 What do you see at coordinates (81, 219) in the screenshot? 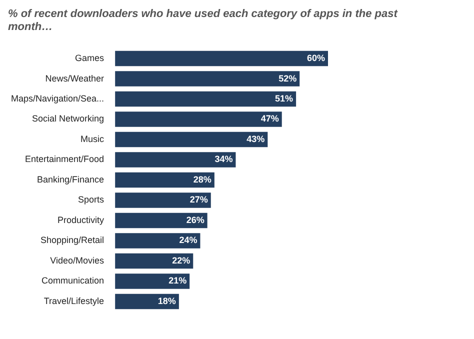
I see `y-tick-label: Productivity` at bounding box center [81, 219].